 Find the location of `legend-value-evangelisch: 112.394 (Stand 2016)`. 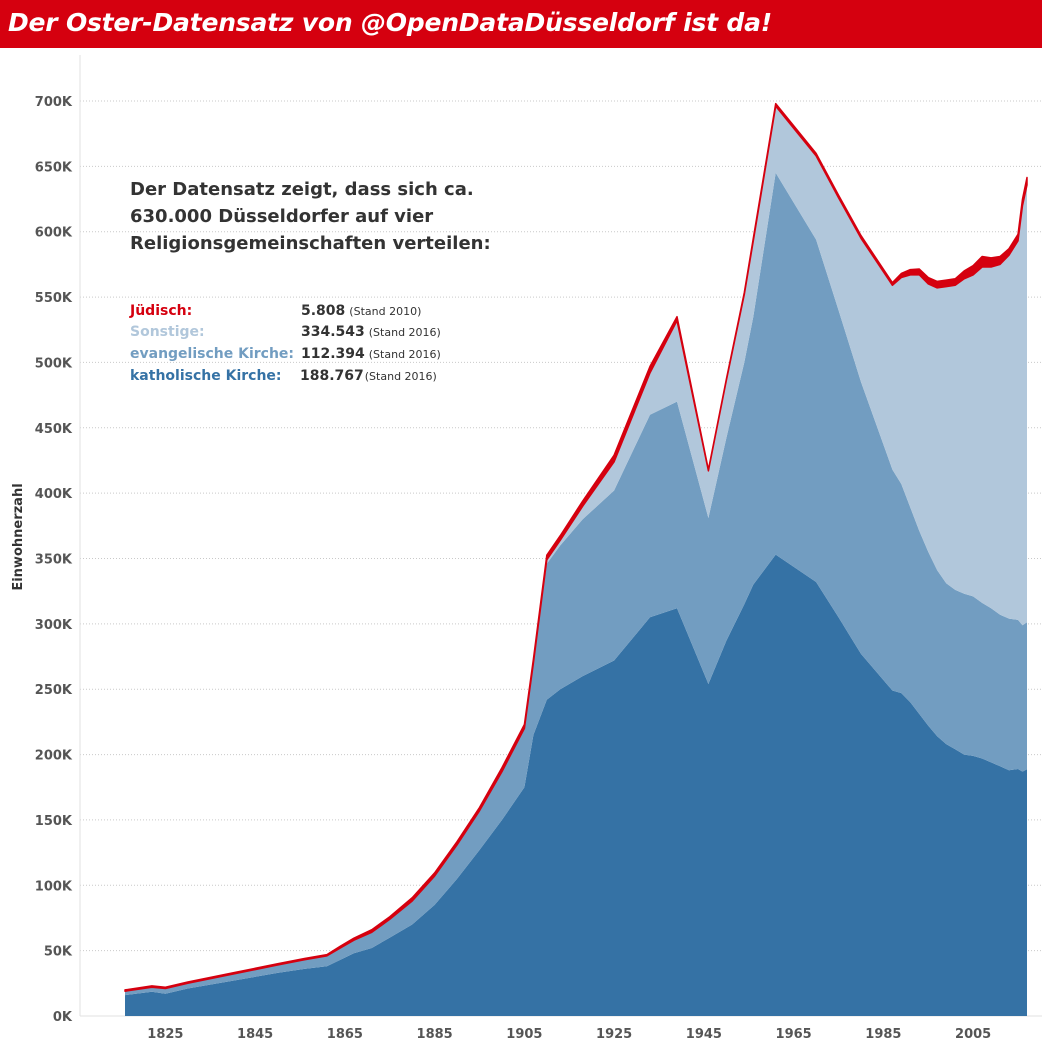

legend-value-evangelisch: 112.394 (Stand 2016) is located at coordinates (371, 354).